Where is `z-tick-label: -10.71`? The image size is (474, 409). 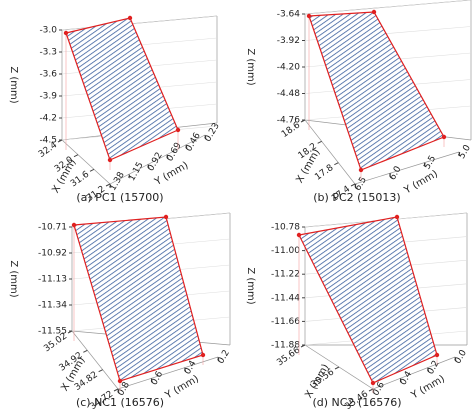
z-tick-label: -10.71 is located at coordinates (52, 228).